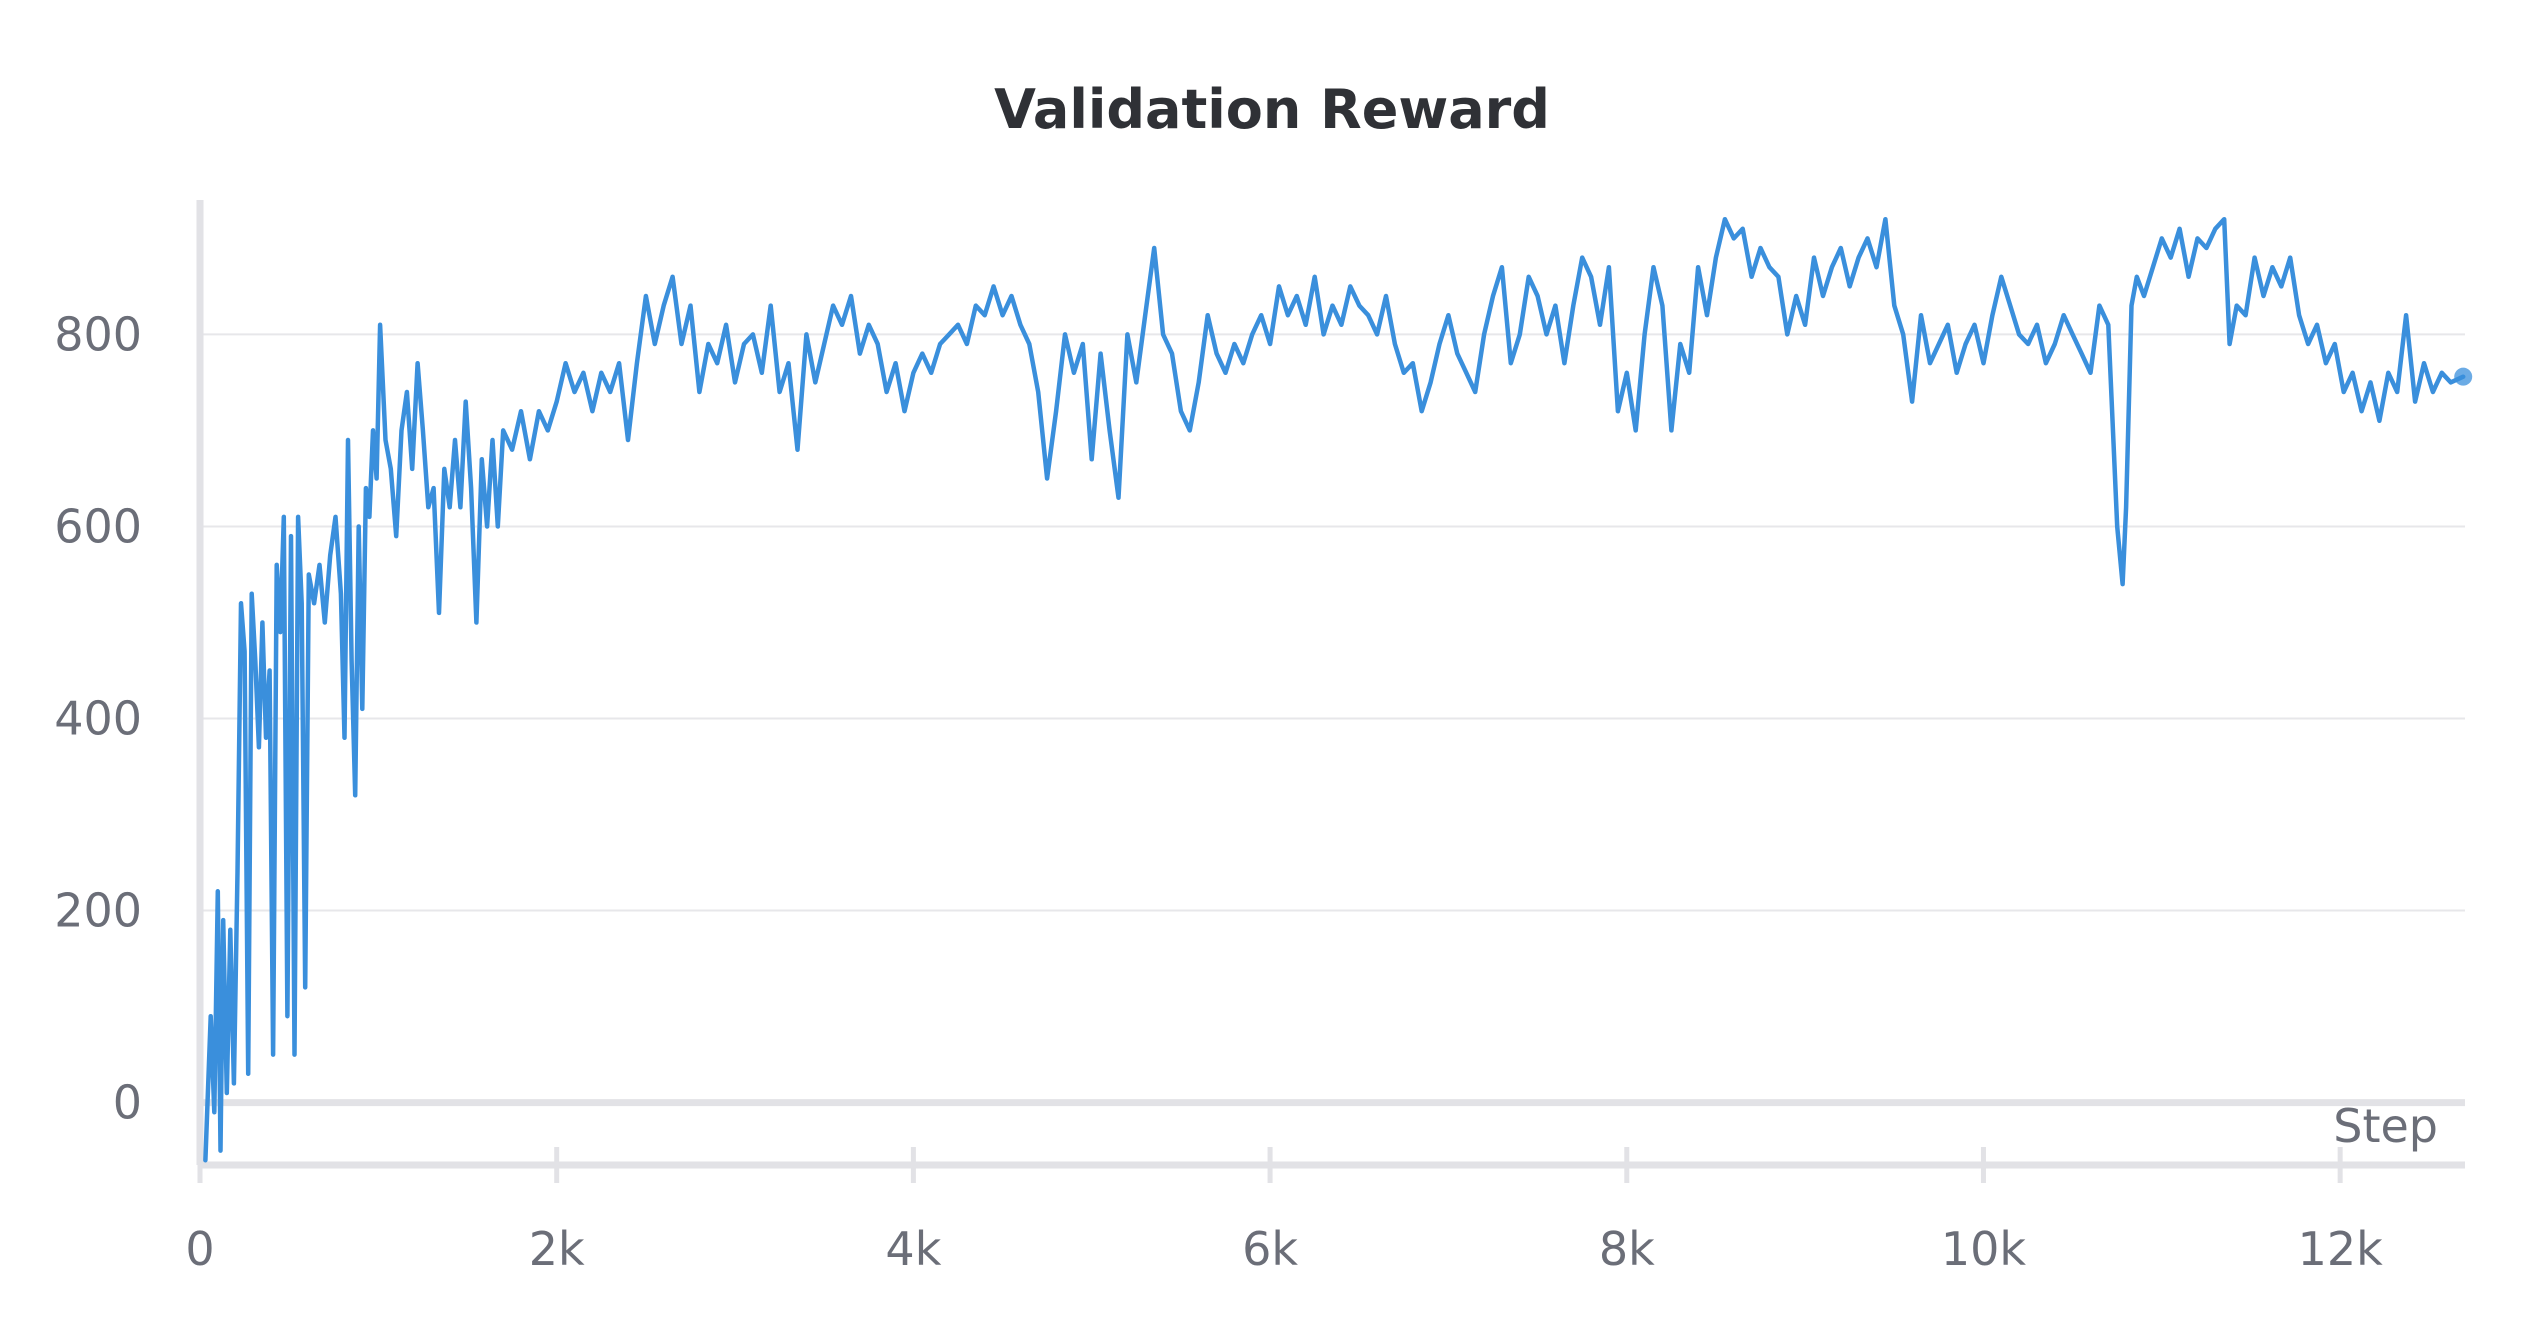 This screenshot has height=1328, width=2528. Describe the element at coordinates (1270, 1249) in the screenshot. I see `x-tick-label-6k: 6k` at that location.